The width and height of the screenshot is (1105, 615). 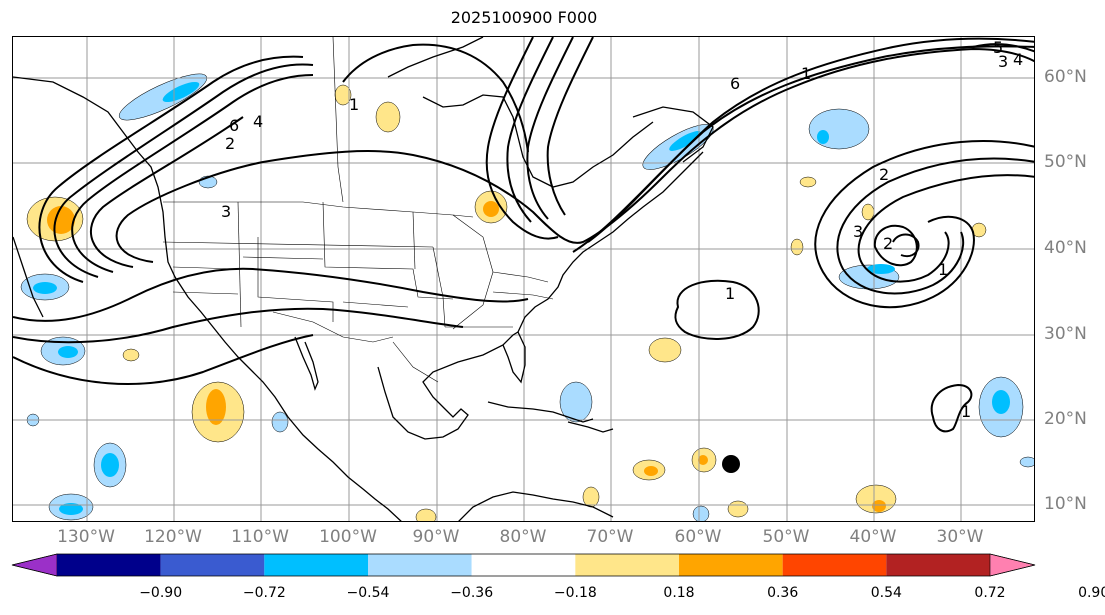 I want to click on colorbar-extend-high, so click(x=1012, y=565).